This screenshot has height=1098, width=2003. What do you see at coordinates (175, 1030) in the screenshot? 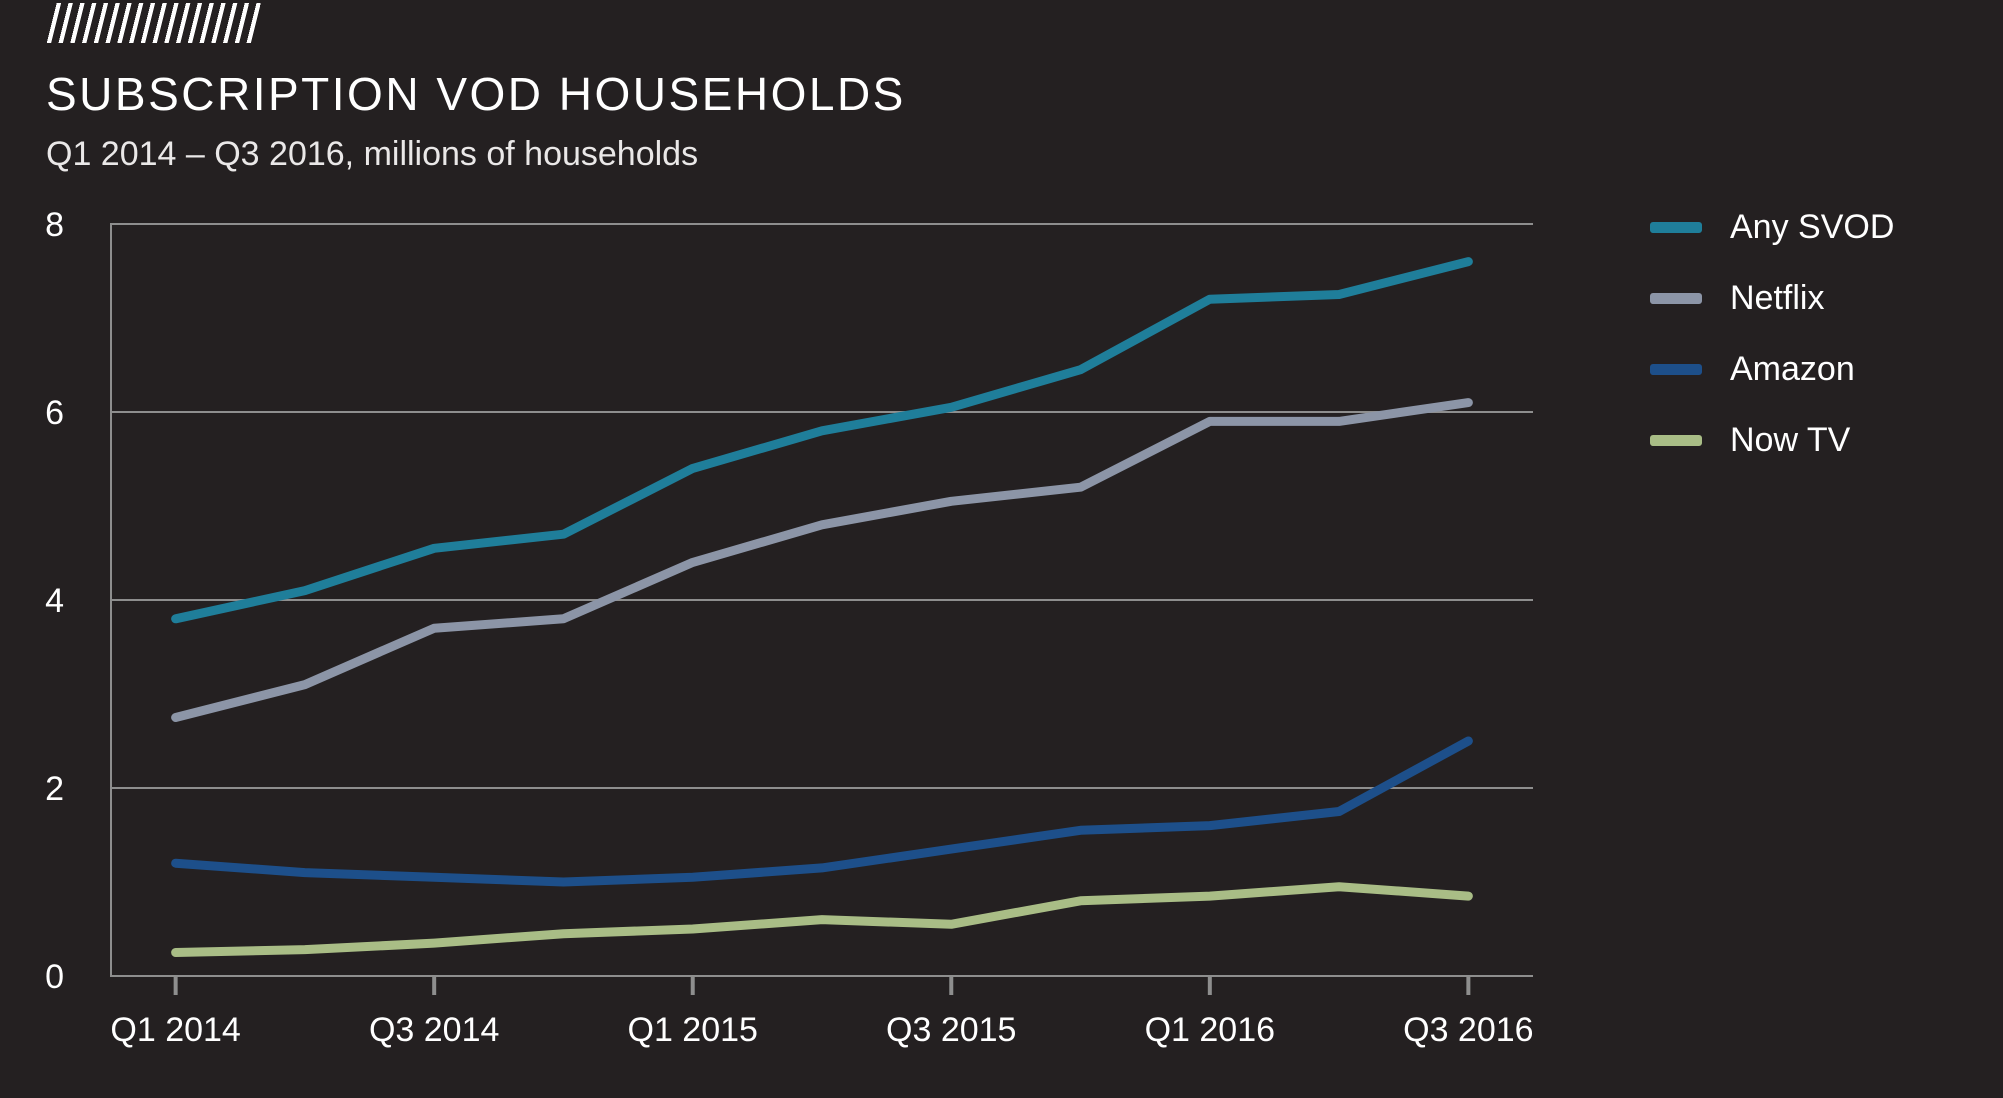
I see `x-tick-label: Q1 2014` at bounding box center [175, 1030].